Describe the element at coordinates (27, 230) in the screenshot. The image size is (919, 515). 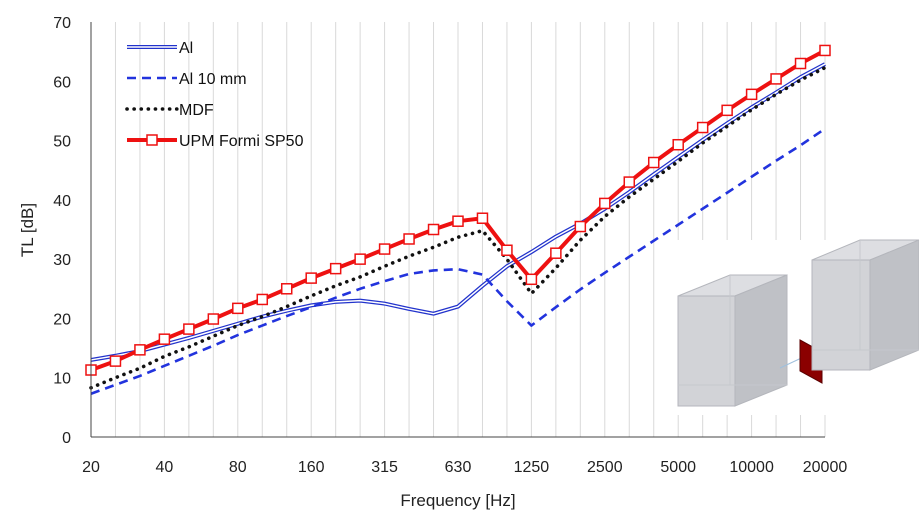
I see `y-axis-title: TL [dB]` at that location.